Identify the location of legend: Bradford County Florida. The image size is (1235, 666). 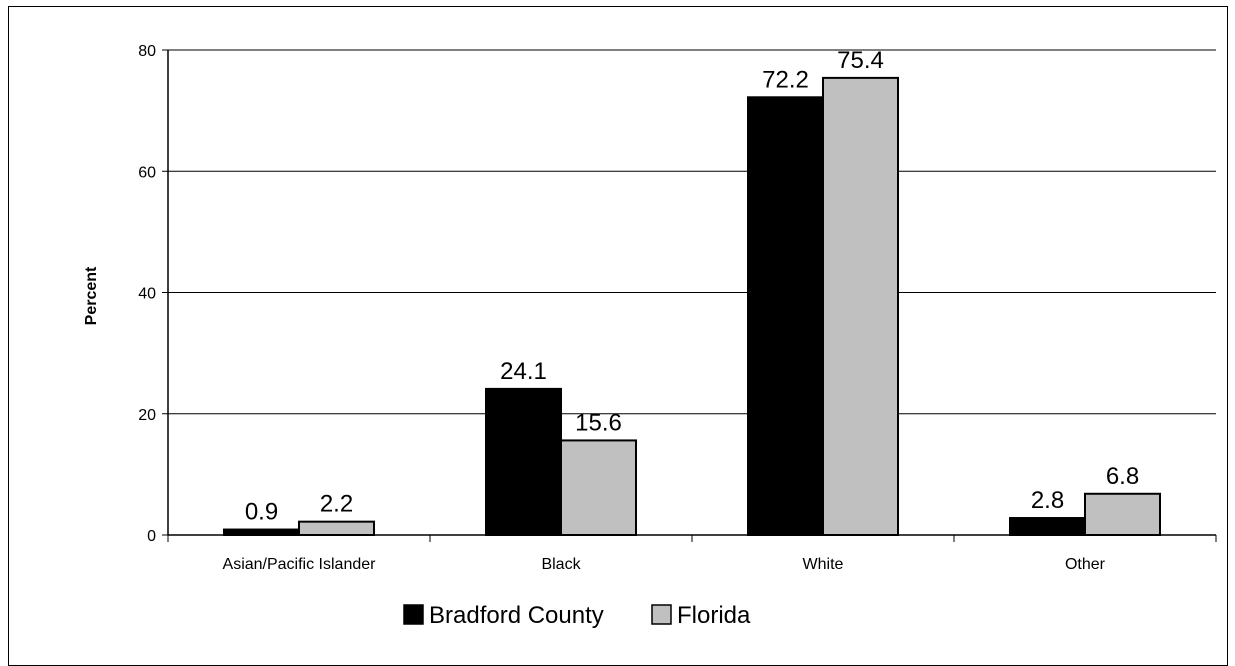
(577, 615).